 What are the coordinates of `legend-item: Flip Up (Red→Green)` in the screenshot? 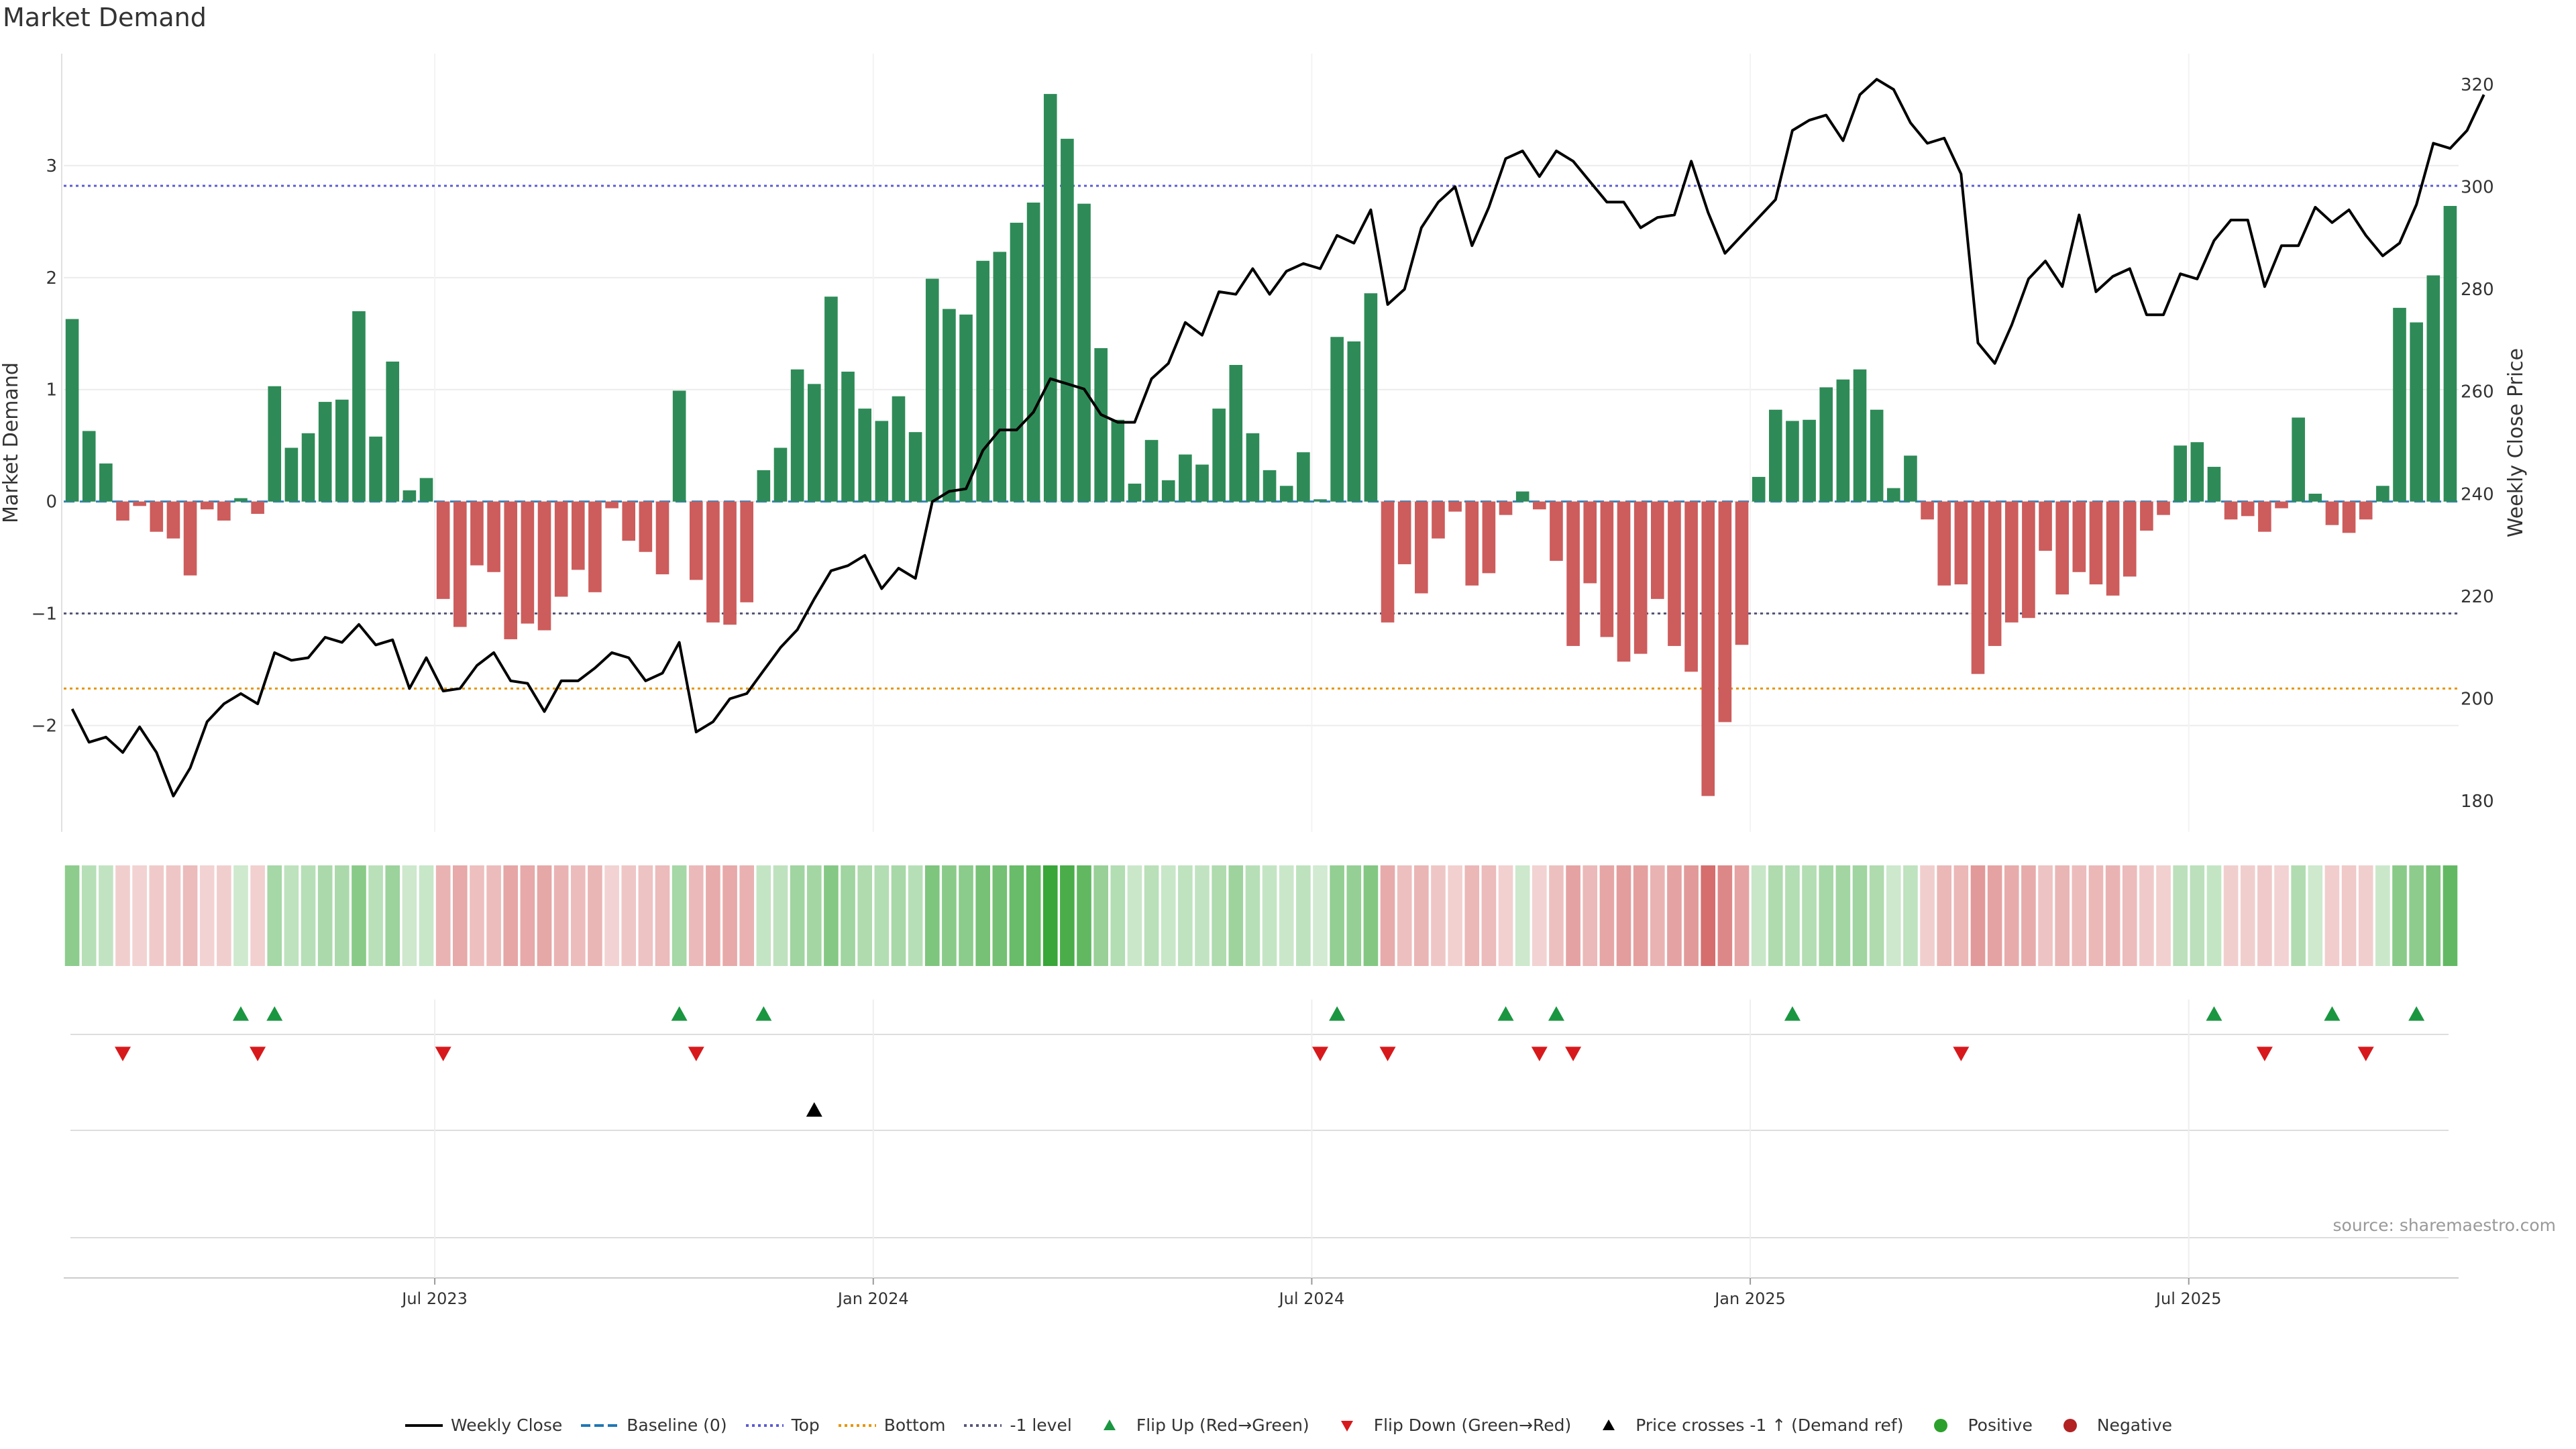 It's located at (1199, 1425).